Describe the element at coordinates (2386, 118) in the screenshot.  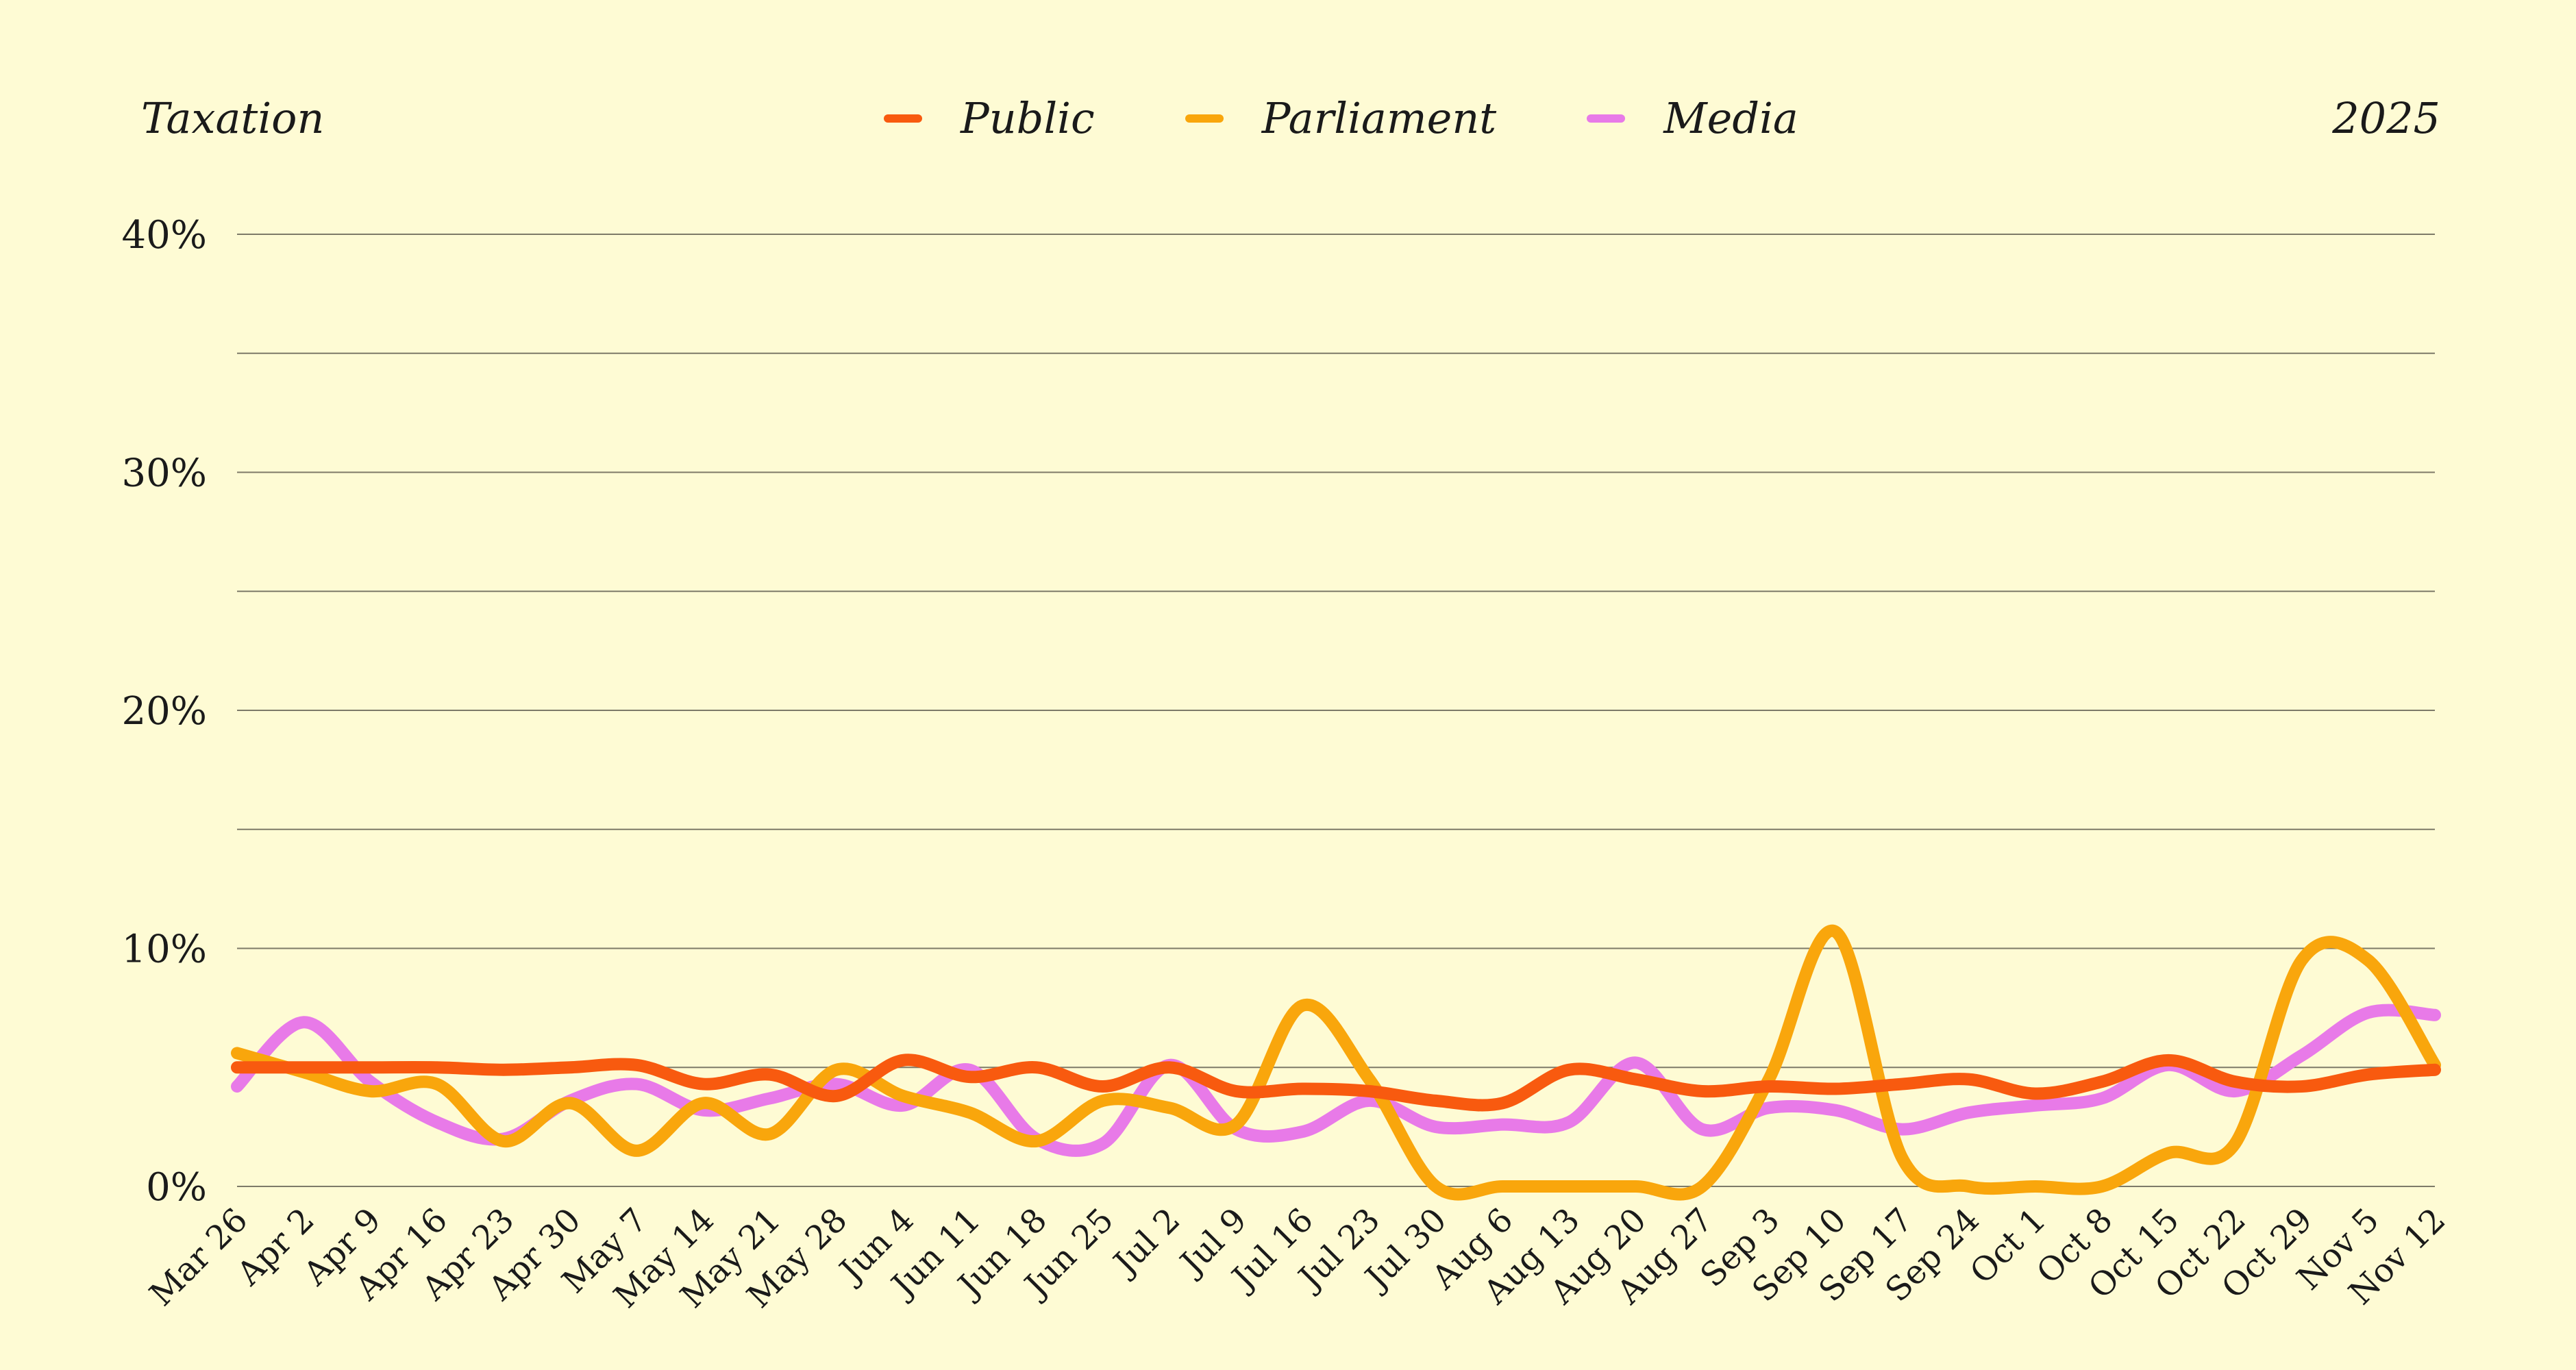
I see `year-label: 2025` at that location.